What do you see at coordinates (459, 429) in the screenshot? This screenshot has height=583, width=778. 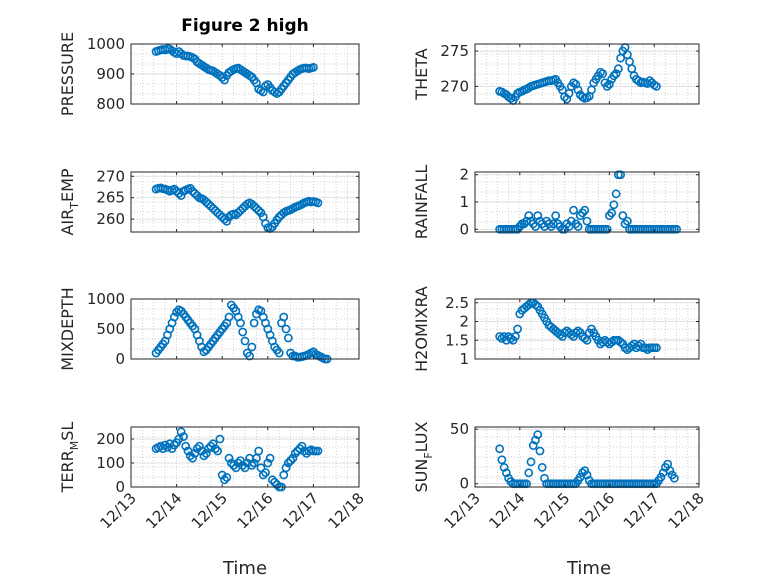 I see `y-tick-label: 50` at bounding box center [459, 429].